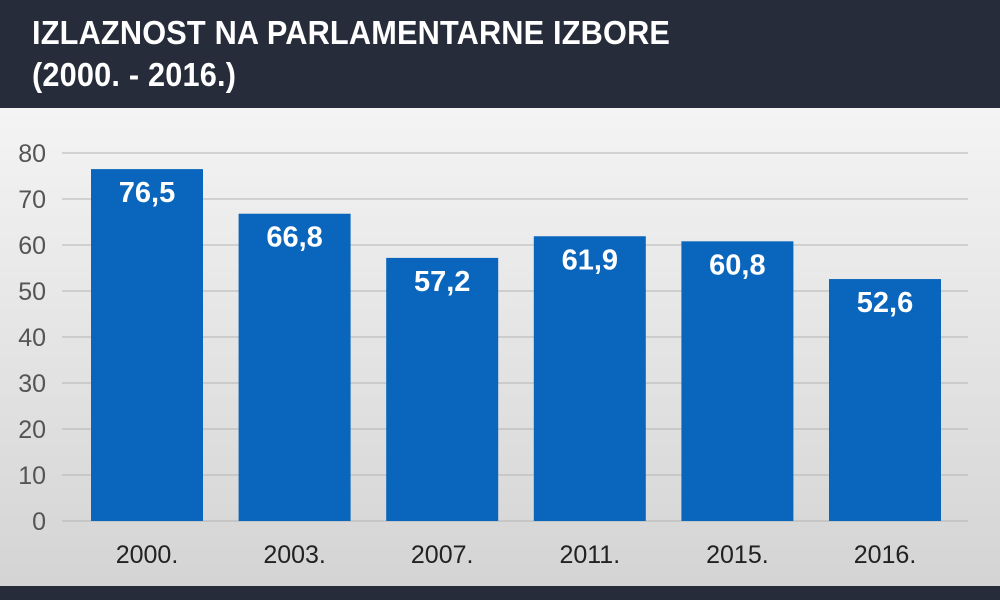 The width and height of the screenshot is (1000, 600). I want to click on y-tick-label: 60, so click(32, 246).